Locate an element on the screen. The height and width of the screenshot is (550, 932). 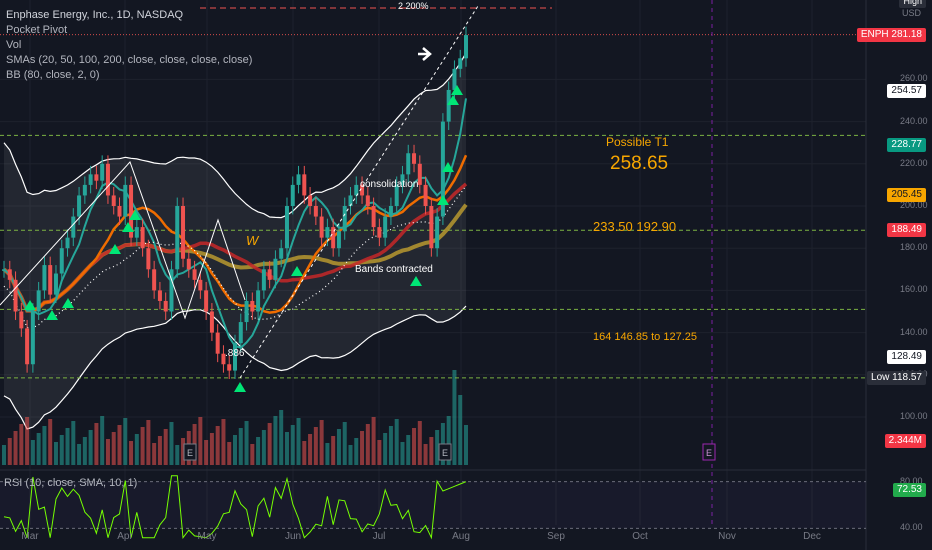
time-tick-label: Nov is located at coordinates (727, 536).